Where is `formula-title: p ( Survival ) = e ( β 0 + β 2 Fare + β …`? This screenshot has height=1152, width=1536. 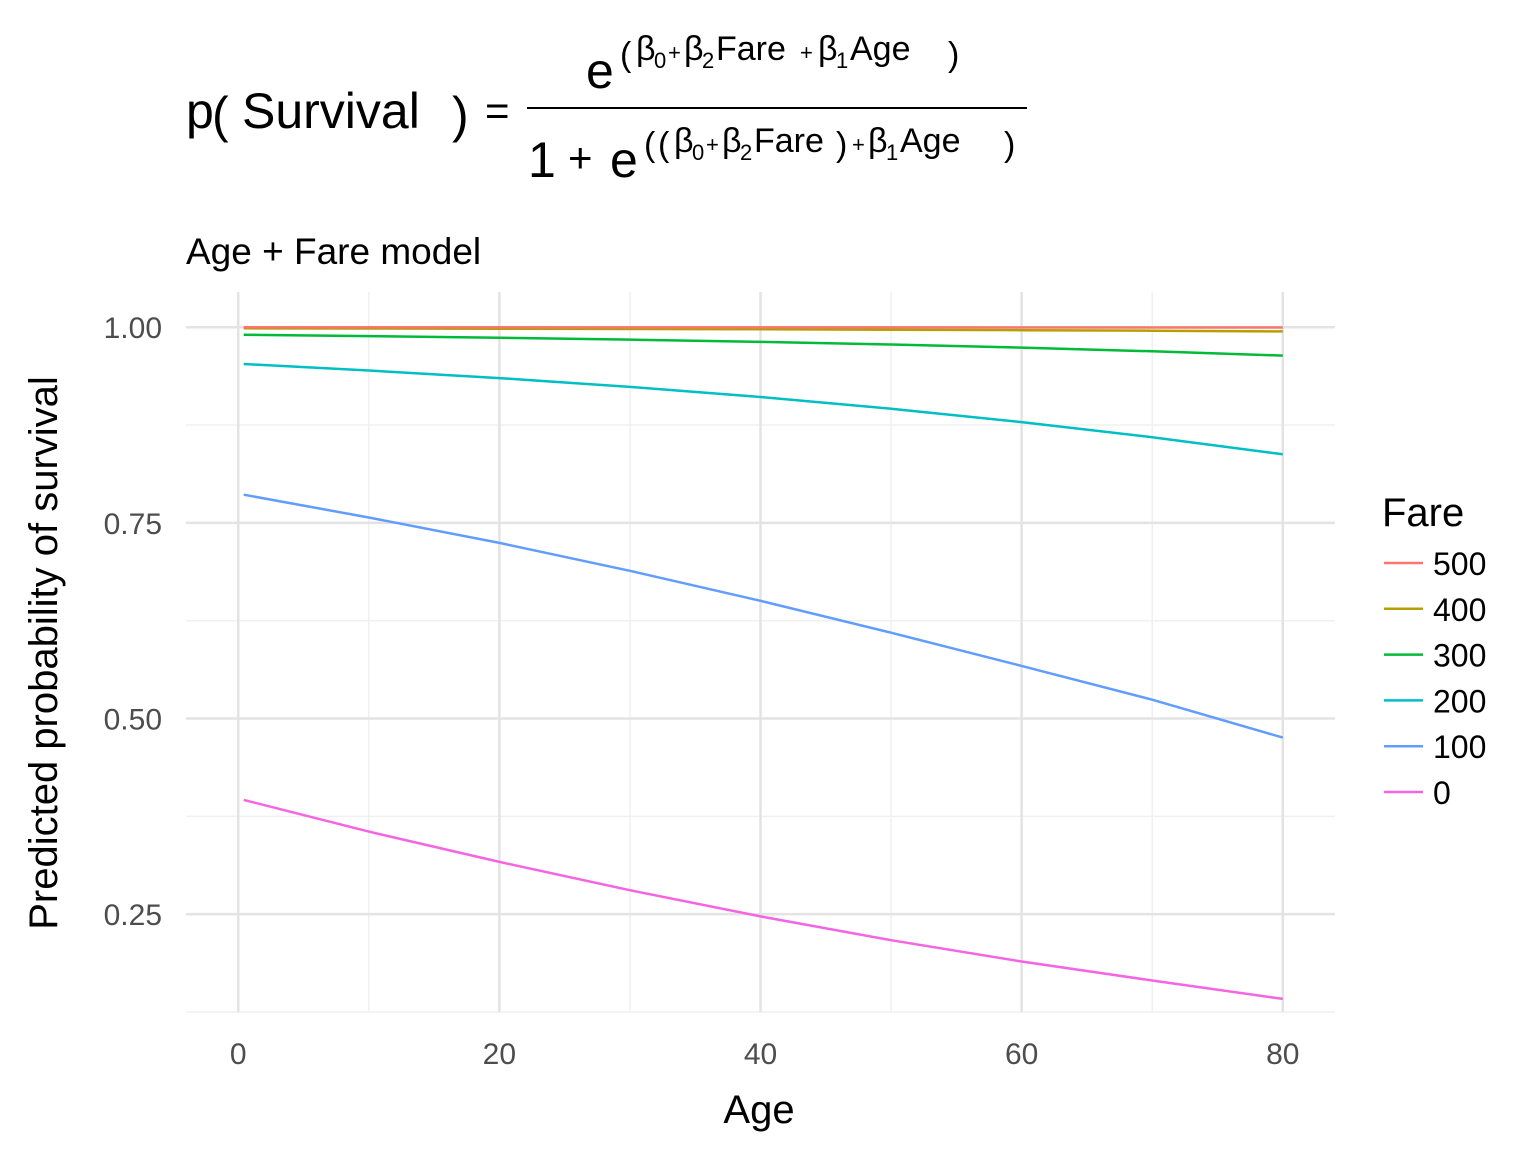 formula-title: p ( Survival ) = e ( β 0 + β 2 Fare + β … is located at coordinates (606, 109).